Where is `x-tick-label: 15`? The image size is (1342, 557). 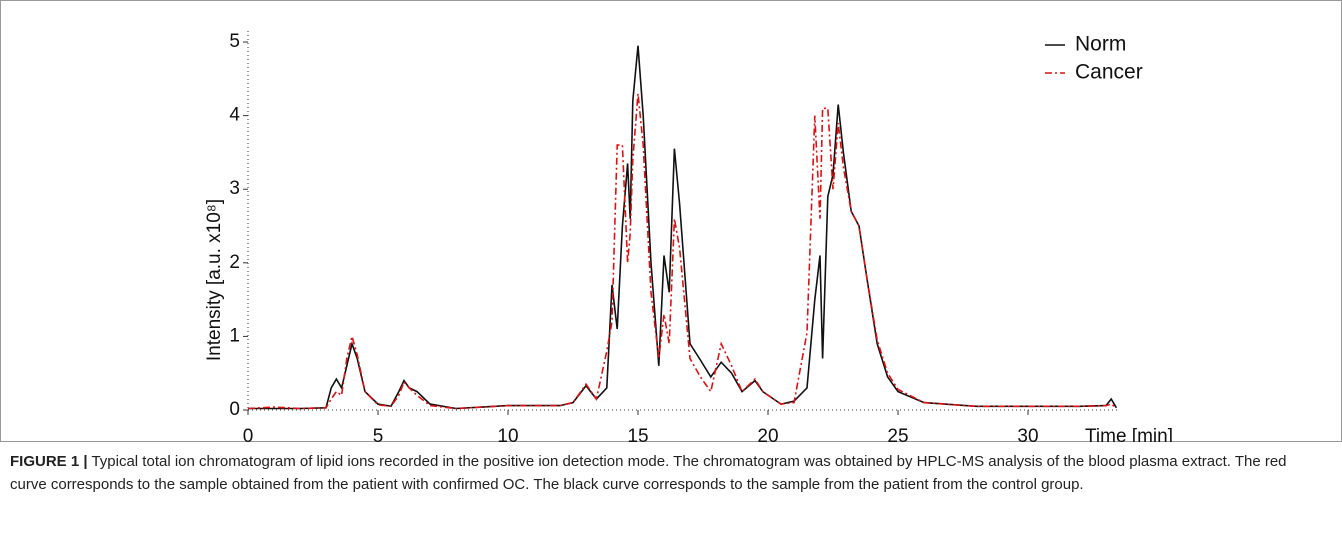
x-tick-label: 15 is located at coordinates (637, 434).